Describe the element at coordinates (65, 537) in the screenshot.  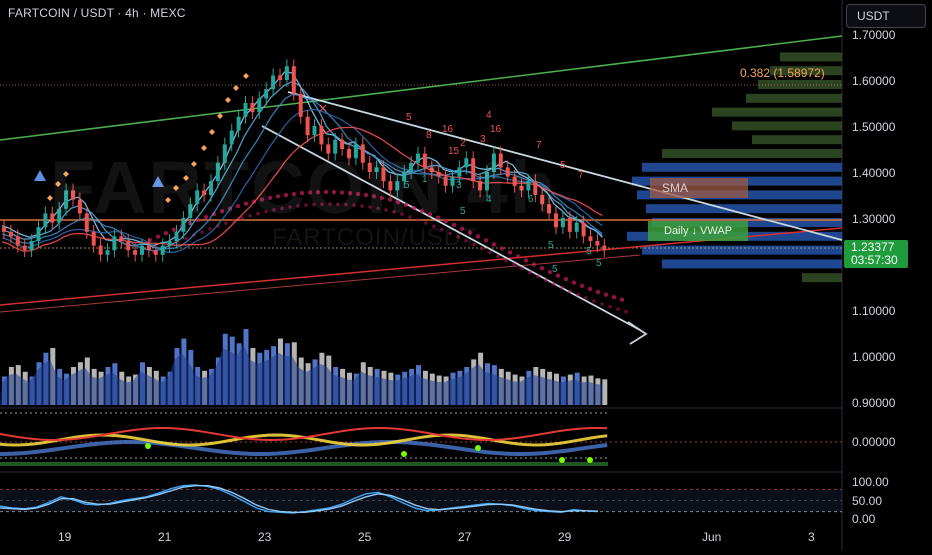
I see `date-tick: 19` at that location.